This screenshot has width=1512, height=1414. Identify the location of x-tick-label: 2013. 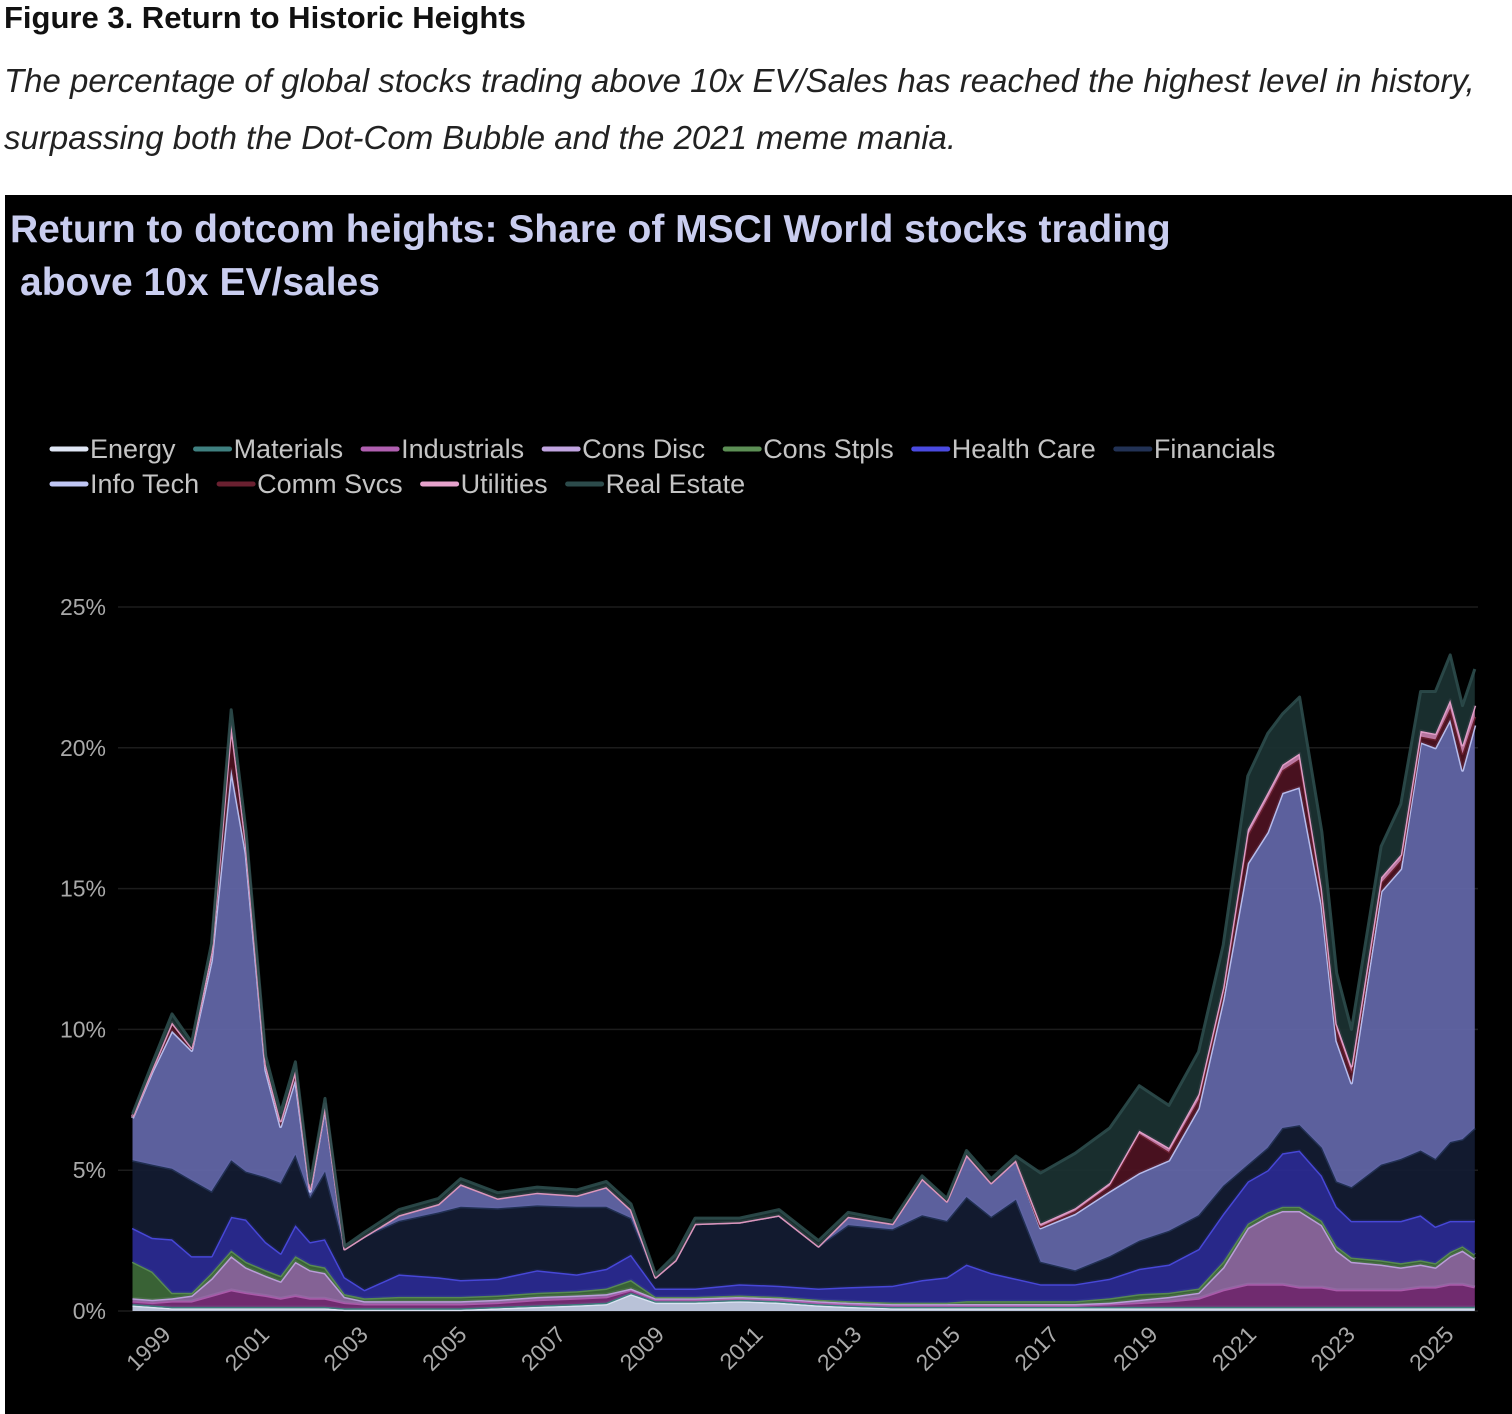
(839, 1348).